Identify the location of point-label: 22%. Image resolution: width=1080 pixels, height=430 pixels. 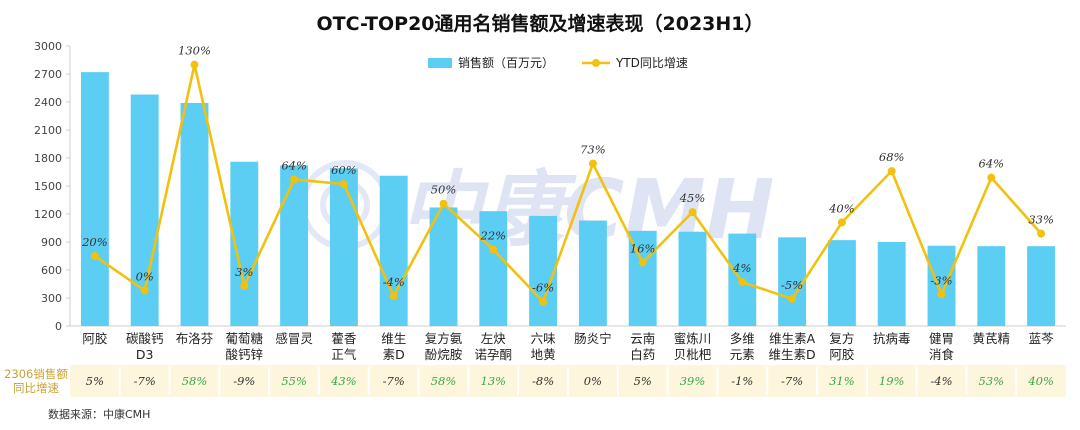
(493, 235).